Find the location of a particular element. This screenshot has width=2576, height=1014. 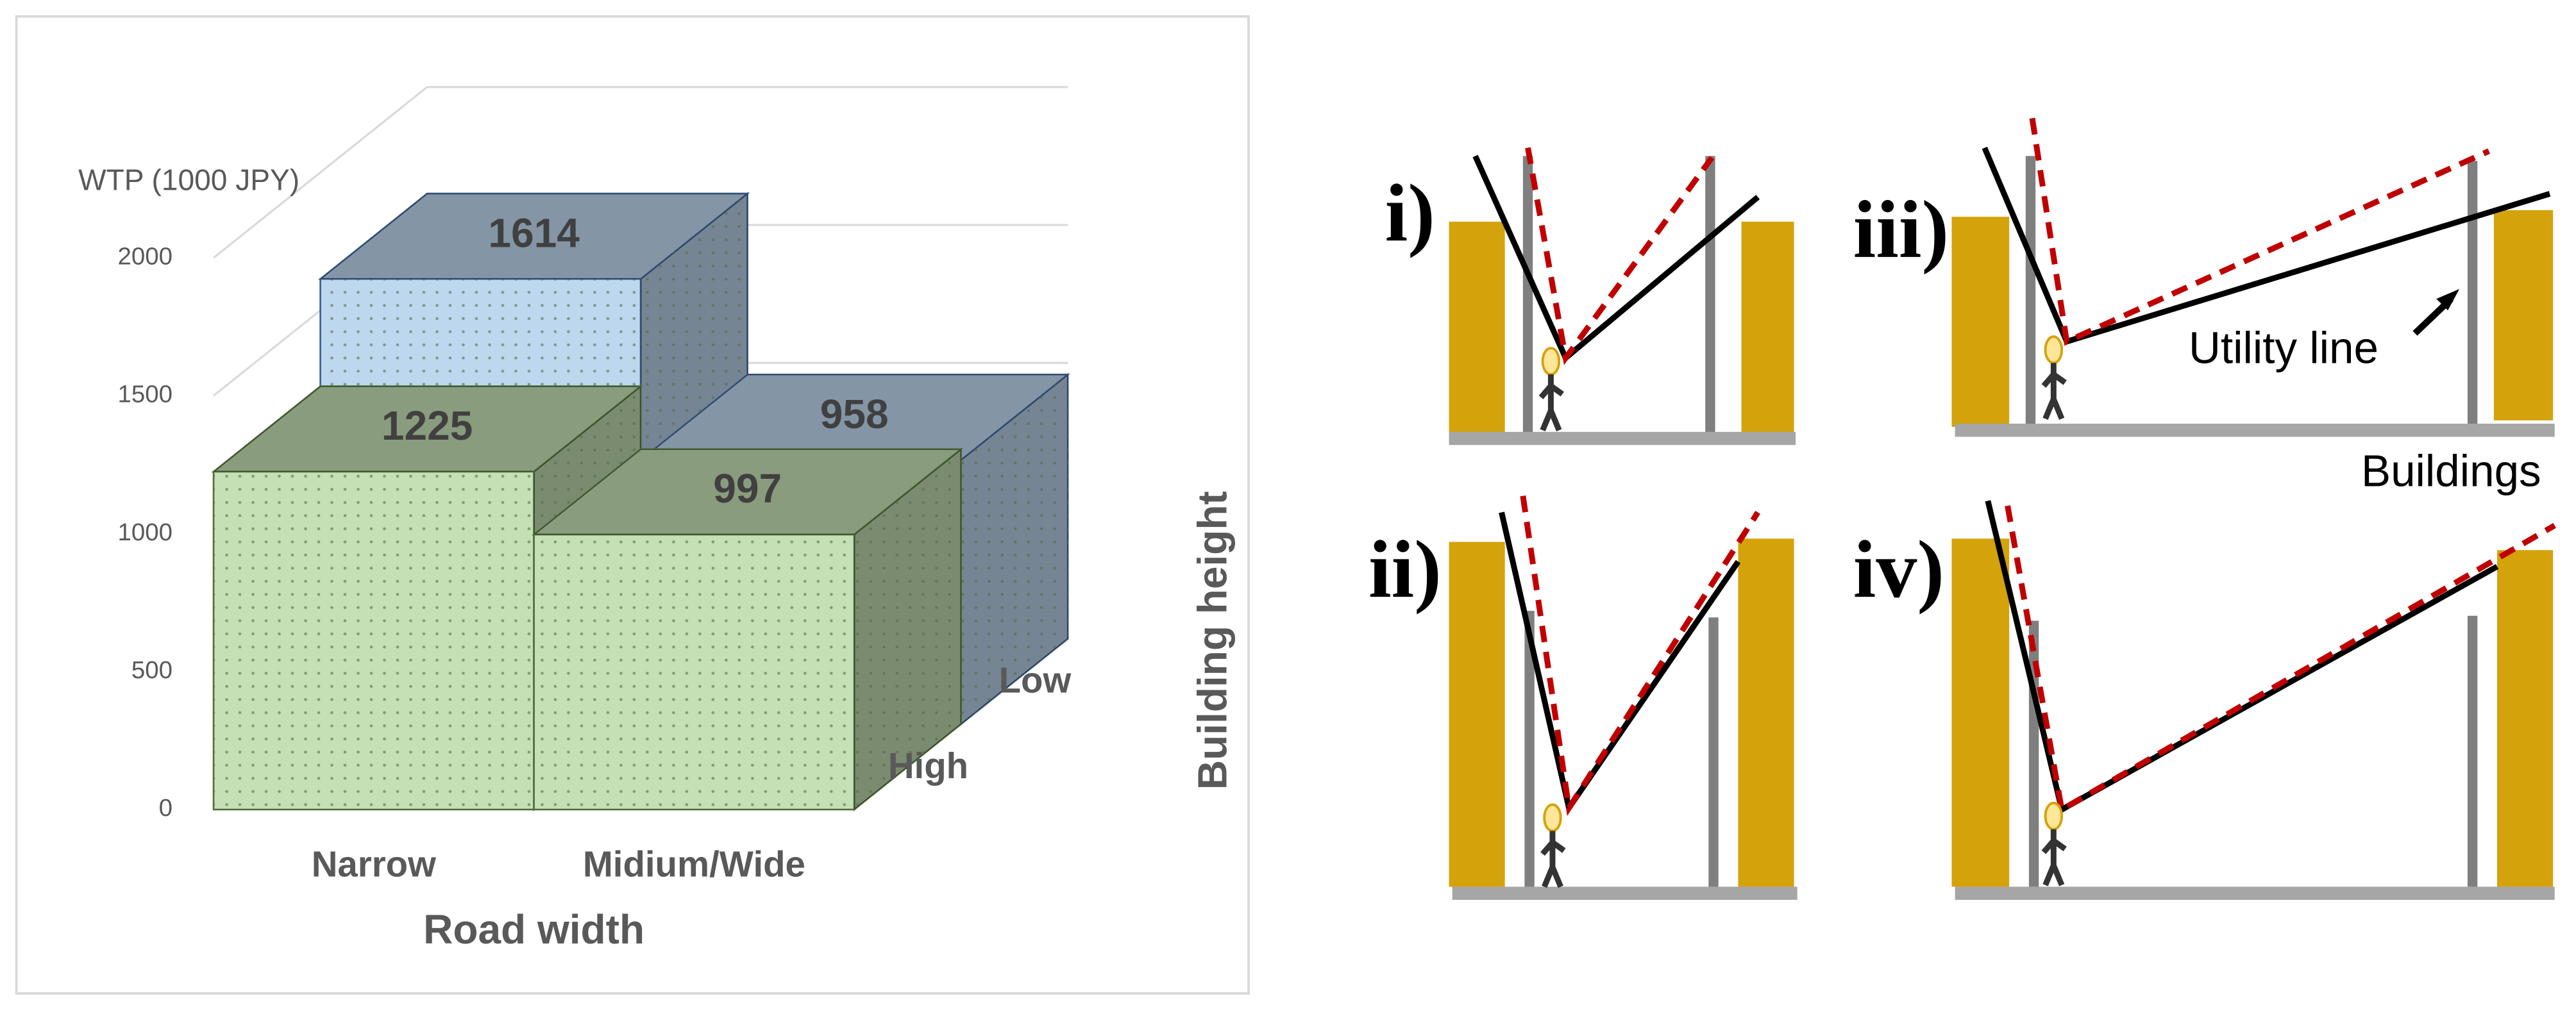

panel-iv: iv) is located at coordinates (2204, 700).